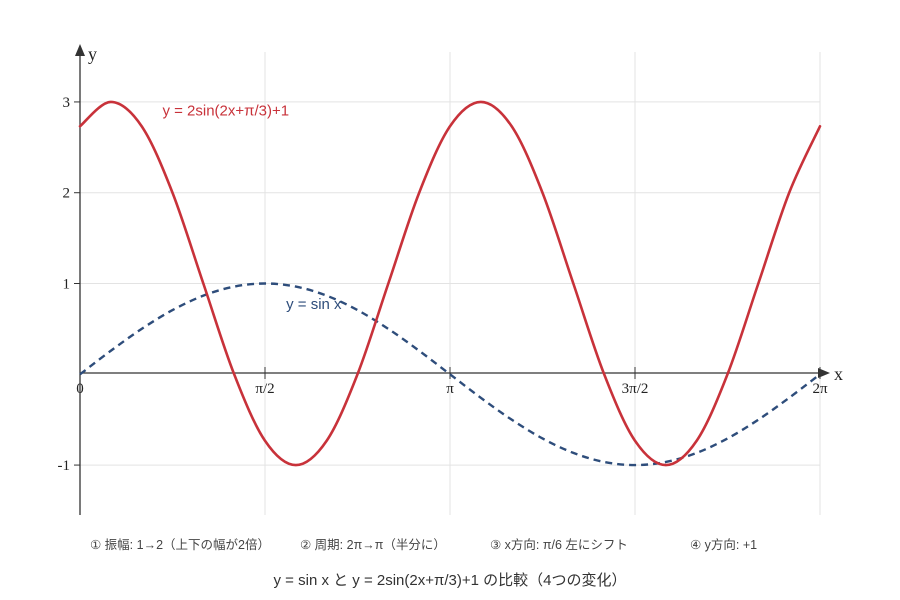 The height and width of the screenshot is (600, 900). Describe the element at coordinates (820, 389) in the screenshot. I see `x-tick-label: 2π` at that location.